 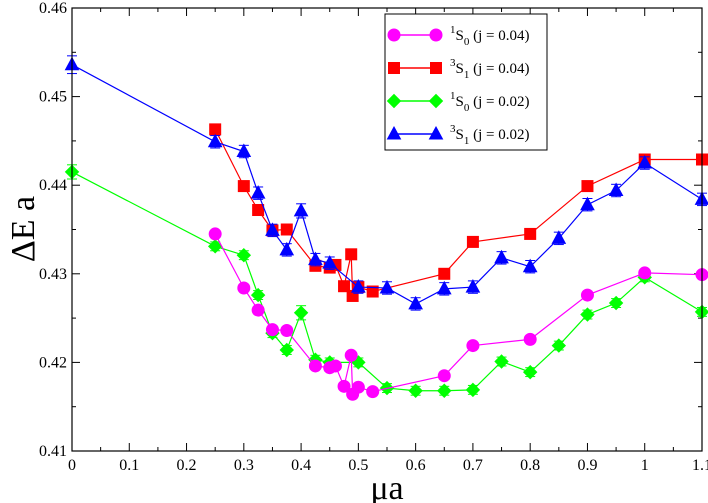 I want to click on x-tick-label: 0.2, so click(x=187, y=465).